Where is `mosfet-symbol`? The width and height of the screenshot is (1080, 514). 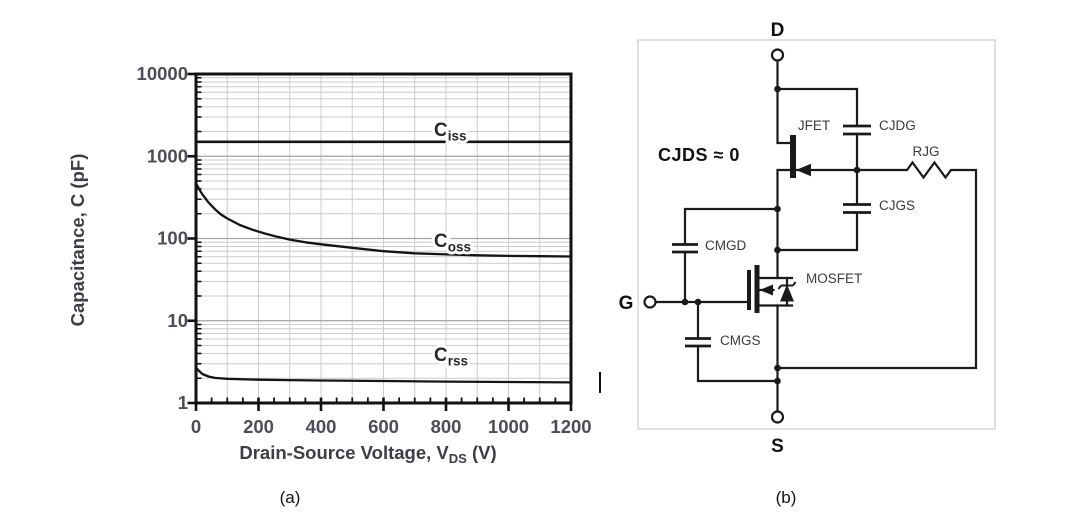 mosfet-symbol is located at coordinates (760, 289).